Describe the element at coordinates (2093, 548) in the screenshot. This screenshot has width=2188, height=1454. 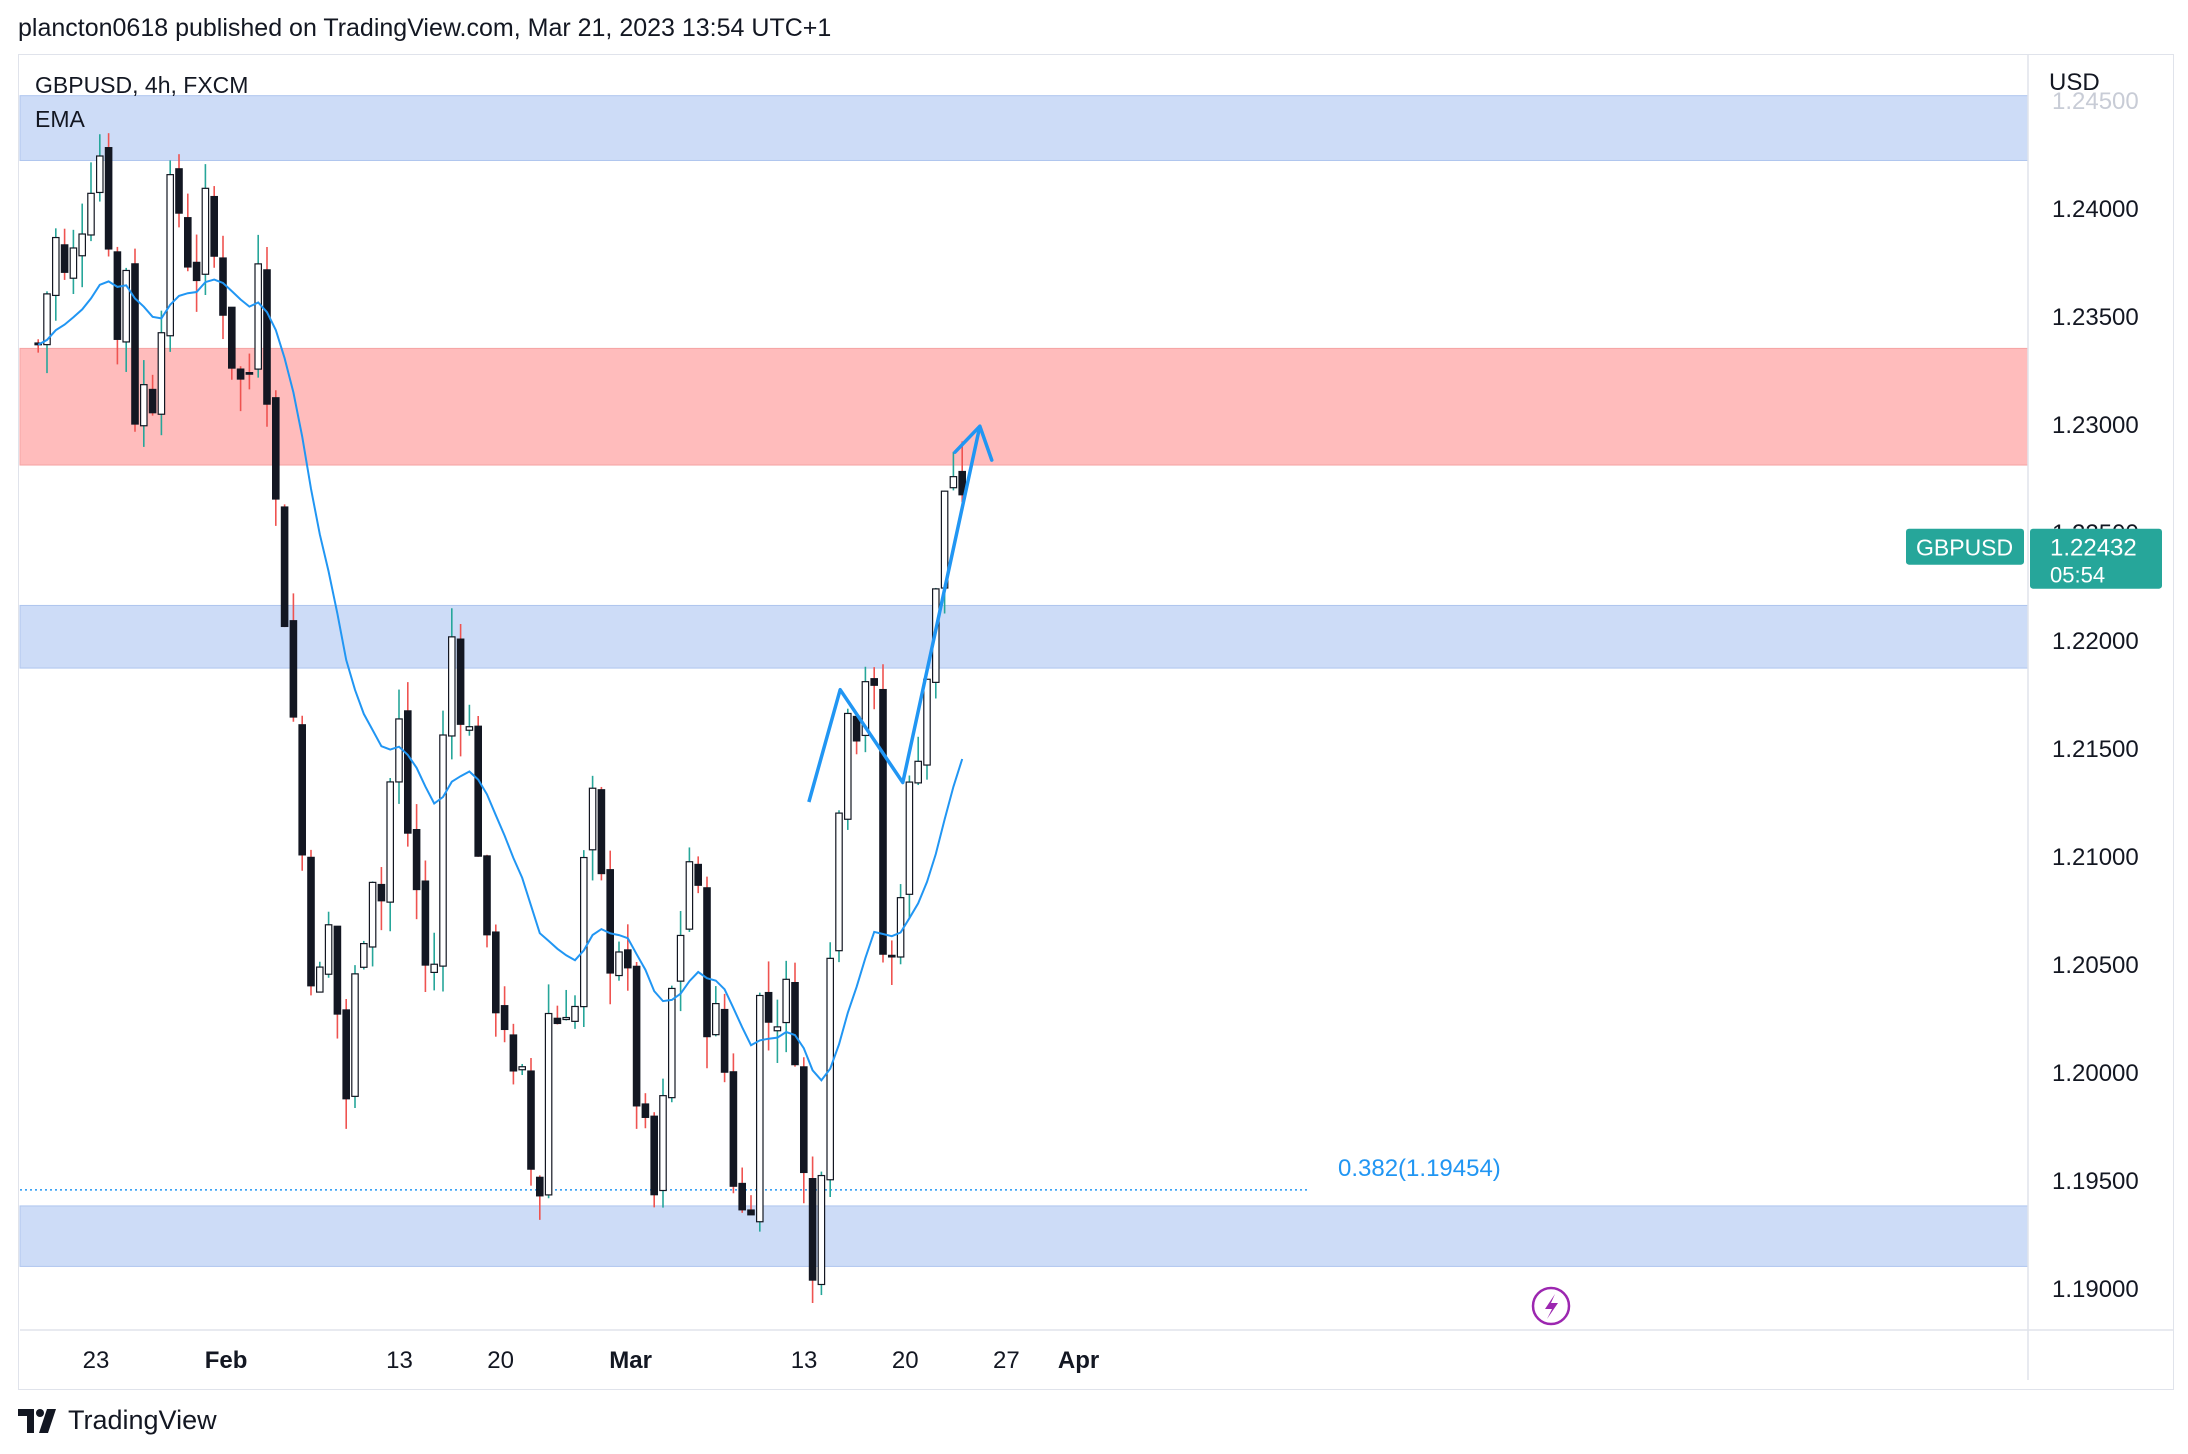
I see `last-price-value: 1.22432` at that location.